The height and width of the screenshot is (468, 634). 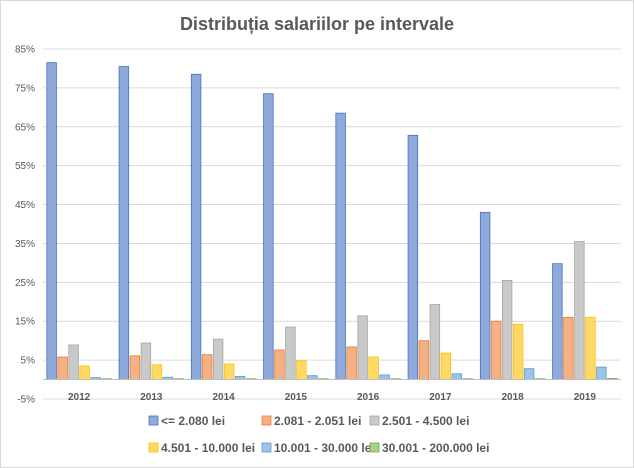 What do you see at coordinates (25, 50) in the screenshot?
I see `y-tick-label: 85%` at bounding box center [25, 50].